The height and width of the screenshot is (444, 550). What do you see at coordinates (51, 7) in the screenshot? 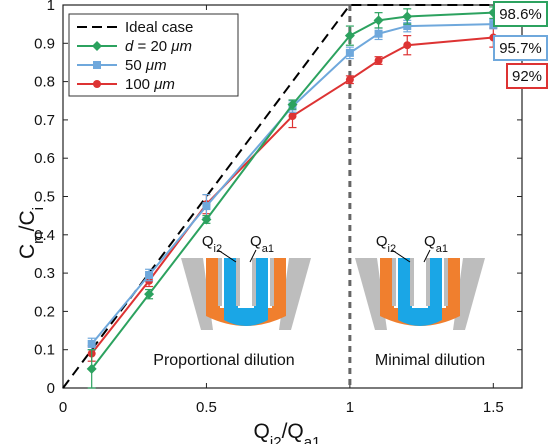
I see `y-tick-label: 1` at bounding box center [51, 7].